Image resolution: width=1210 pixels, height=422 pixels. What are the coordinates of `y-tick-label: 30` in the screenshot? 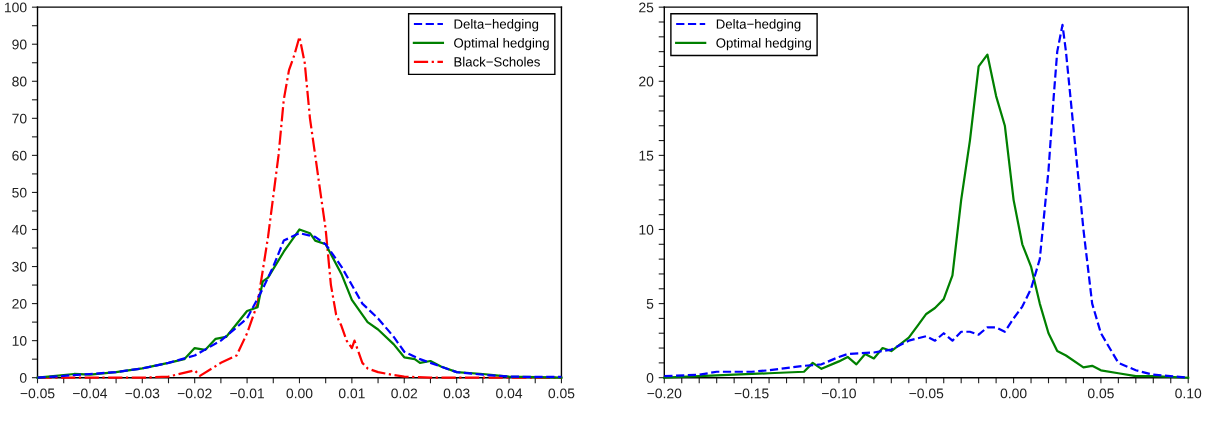 It's located at (19, 266).